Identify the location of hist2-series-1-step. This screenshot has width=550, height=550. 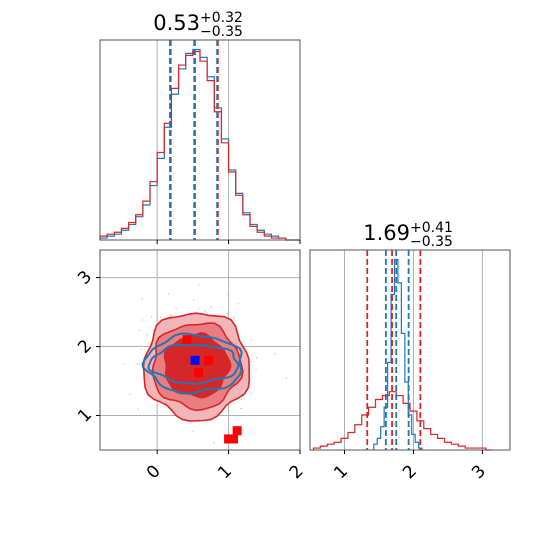
(402, 421).